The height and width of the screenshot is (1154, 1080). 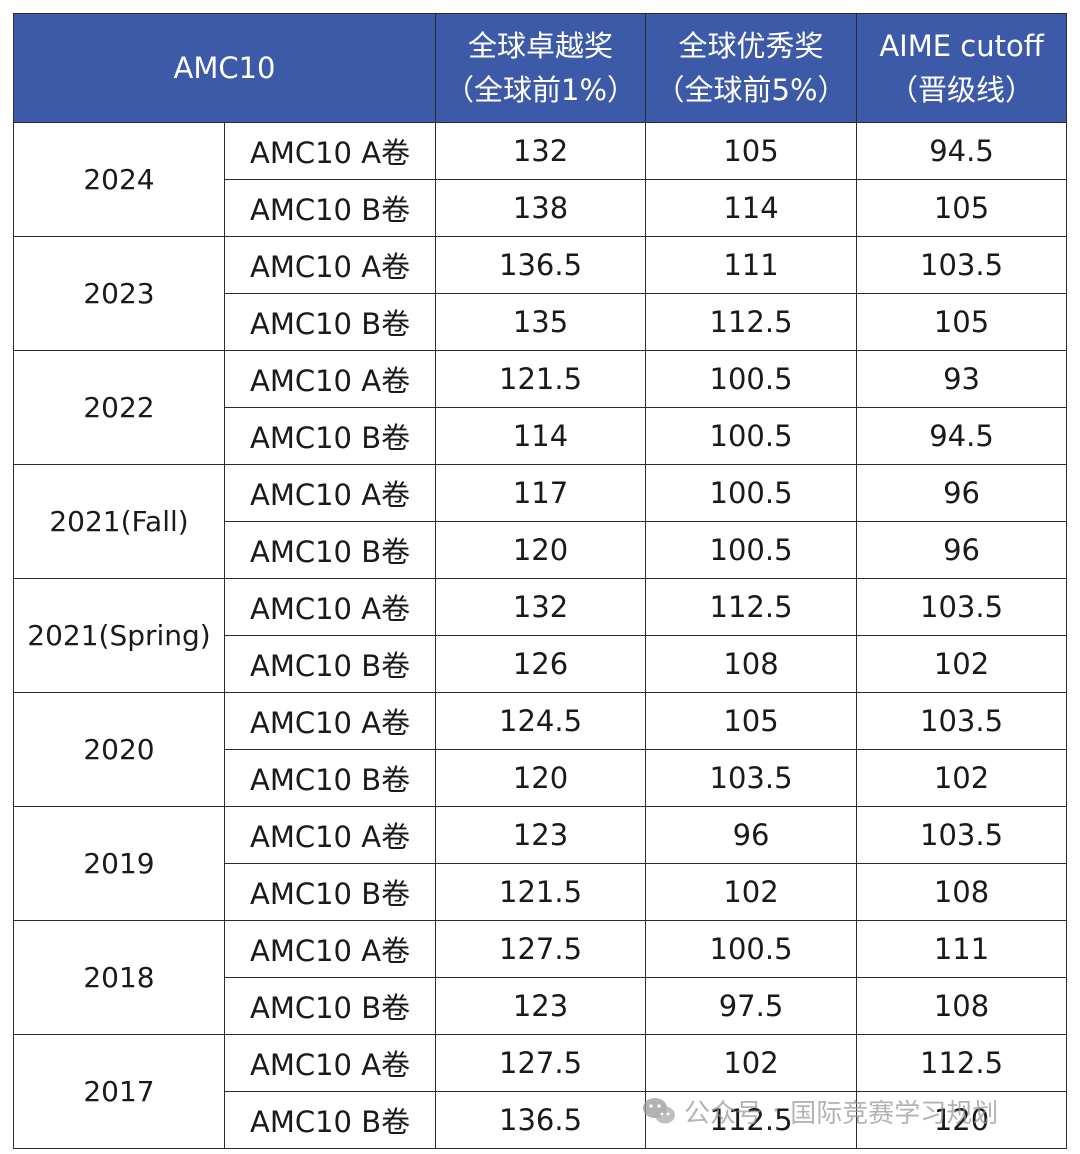 What do you see at coordinates (659, 1111) in the screenshot?
I see `wechat-icon` at bounding box center [659, 1111].